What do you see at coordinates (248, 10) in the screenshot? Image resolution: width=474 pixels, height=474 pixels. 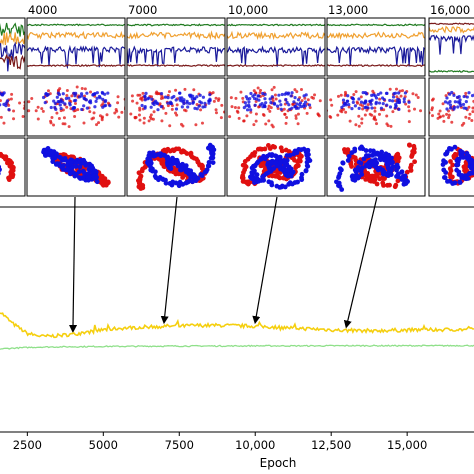 I see `panel-label: 10,000` at bounding box center [248, 10].